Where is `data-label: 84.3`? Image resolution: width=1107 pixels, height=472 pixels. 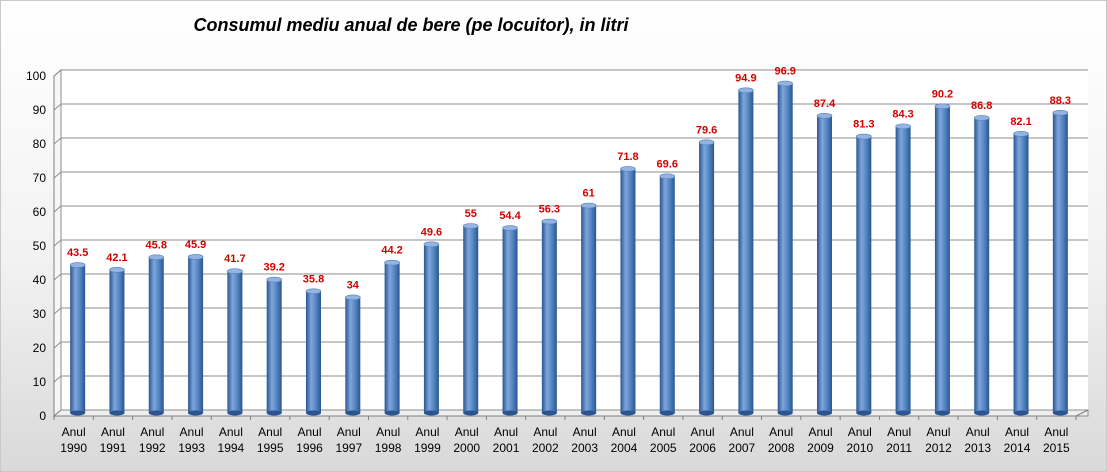 data-label: 84.3 is located at coordinates (902, 114).